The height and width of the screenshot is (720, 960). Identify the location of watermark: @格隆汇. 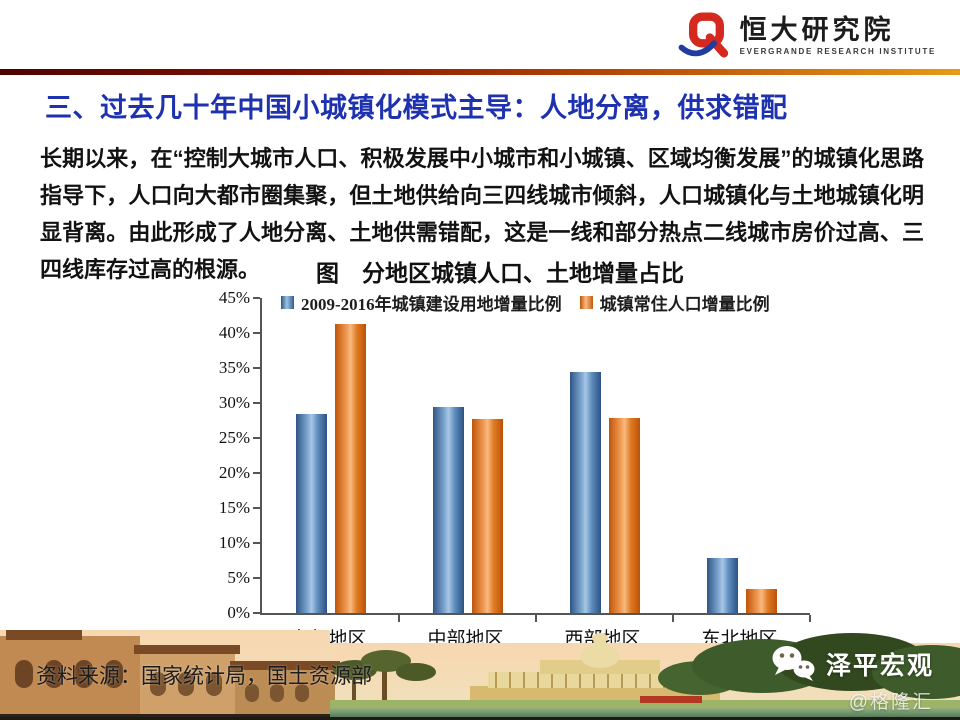
(890, 702).